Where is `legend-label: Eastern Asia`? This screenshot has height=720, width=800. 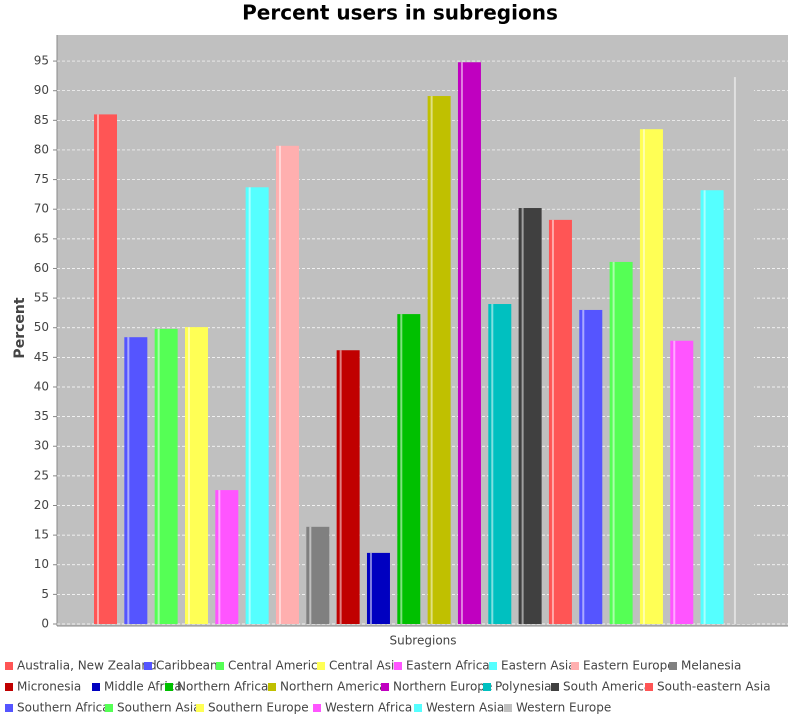
legend-label: Eastern Asia is located at coordinates (538, 666).